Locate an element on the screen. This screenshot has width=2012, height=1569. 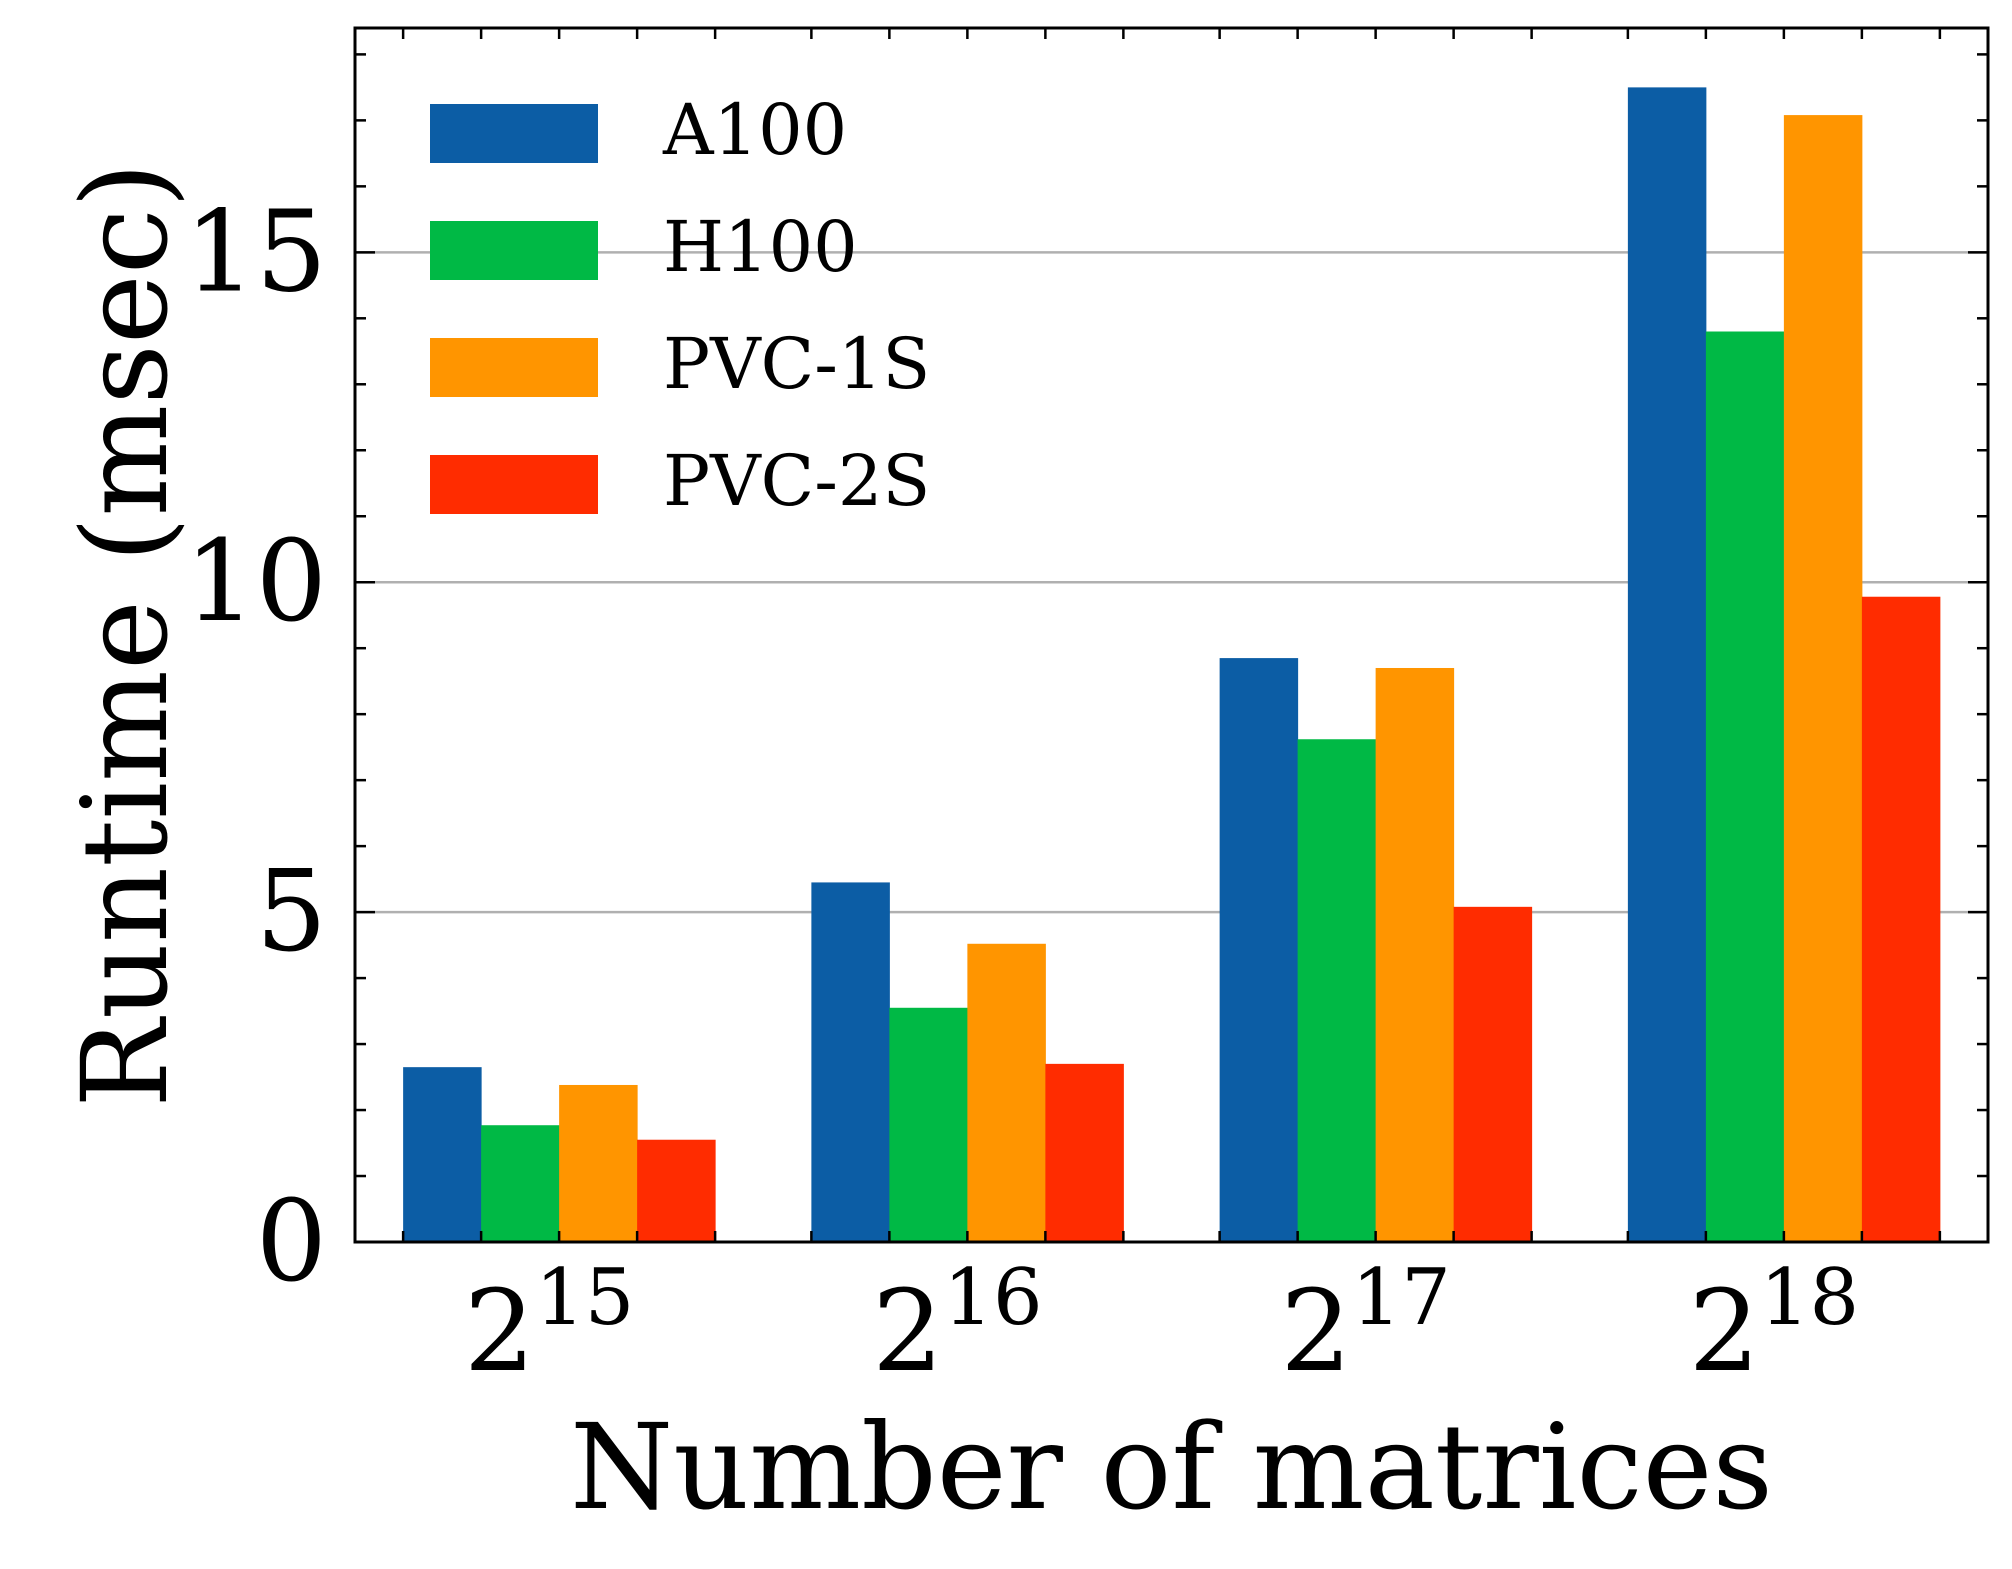
legend-label-pvc-2s: PVC-2S is located at coordinates (796, 481).